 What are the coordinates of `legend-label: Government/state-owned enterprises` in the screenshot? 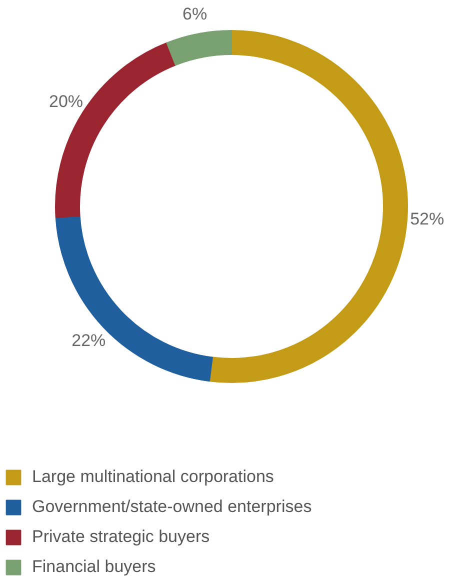 It's located at (172, 507).